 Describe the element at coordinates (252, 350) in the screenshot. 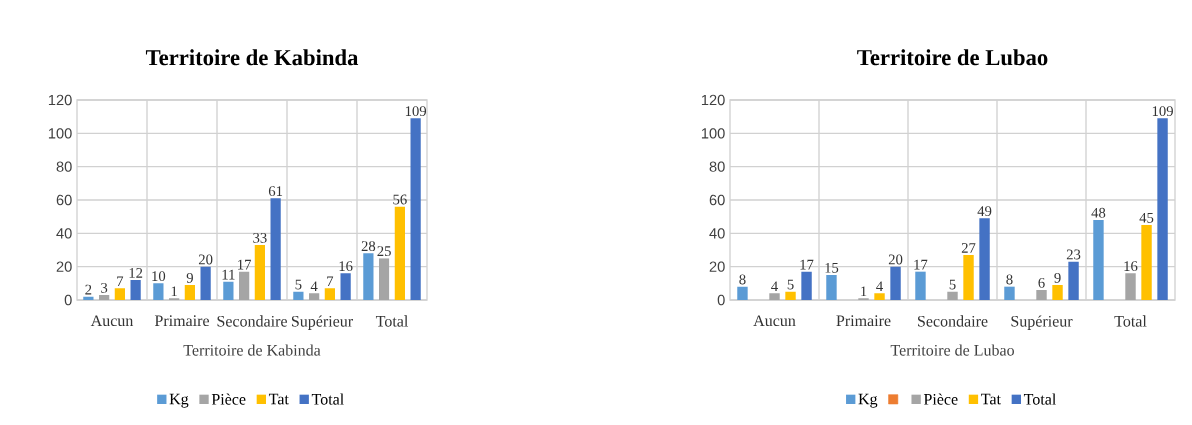

I see `x-axis-title: Territoire de Kabinda` at that location.